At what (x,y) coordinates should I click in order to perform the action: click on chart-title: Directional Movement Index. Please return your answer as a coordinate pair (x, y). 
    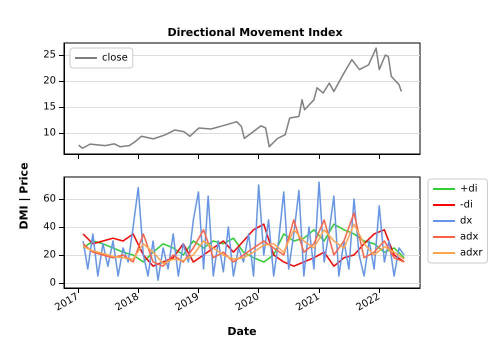
    Looking at the image, I should click on (255, 32).